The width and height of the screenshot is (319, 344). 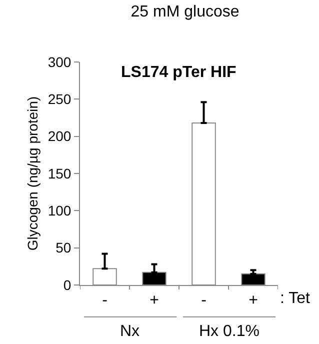 I want to click on text: Hx 0.1%, so click(x=229, y=331).